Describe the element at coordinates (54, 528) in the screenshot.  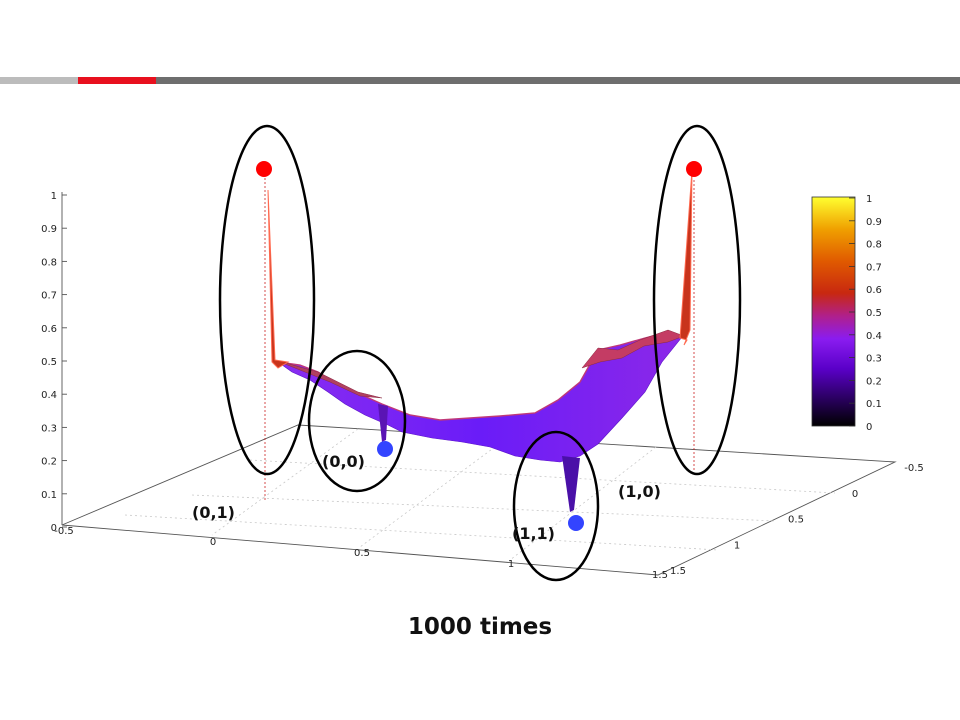
I see `z-tick-label: 0` at that location.